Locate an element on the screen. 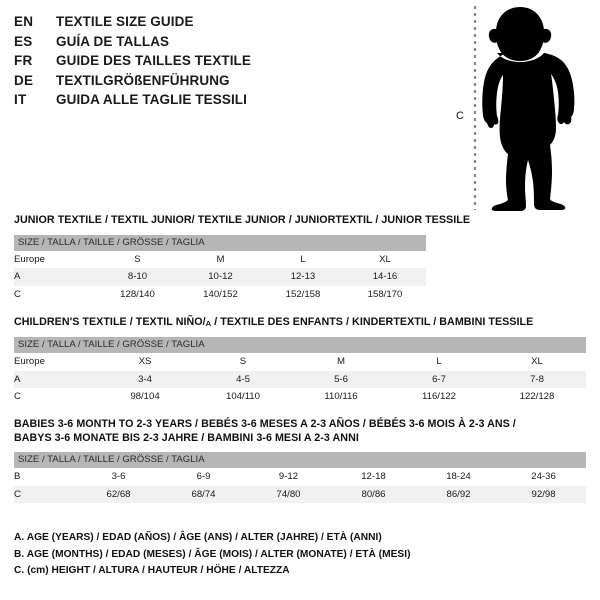  table-row: A 3-4 4-5 5-6 6-7 7-8 is located at coordinates (300, 379).